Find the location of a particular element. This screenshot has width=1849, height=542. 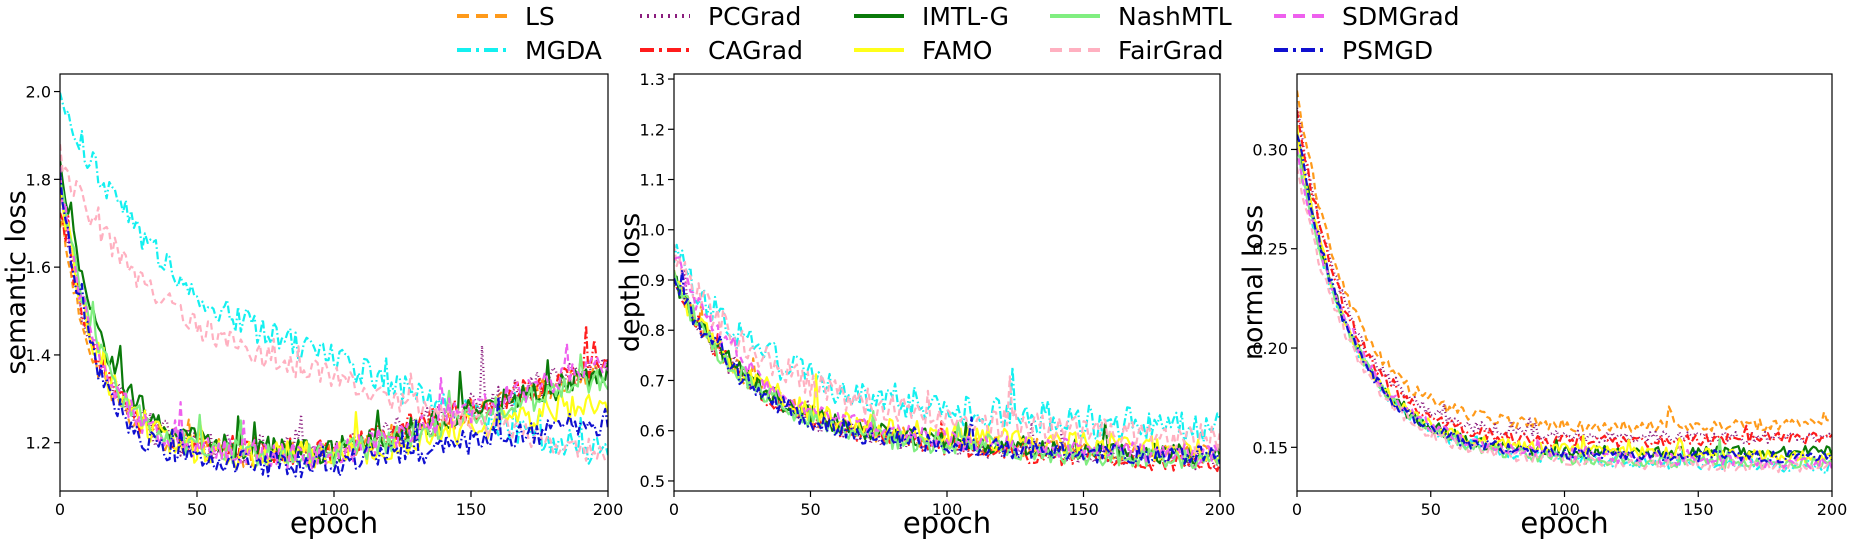

y-tick-label: 0.8 is located at coordinates (652, 330).